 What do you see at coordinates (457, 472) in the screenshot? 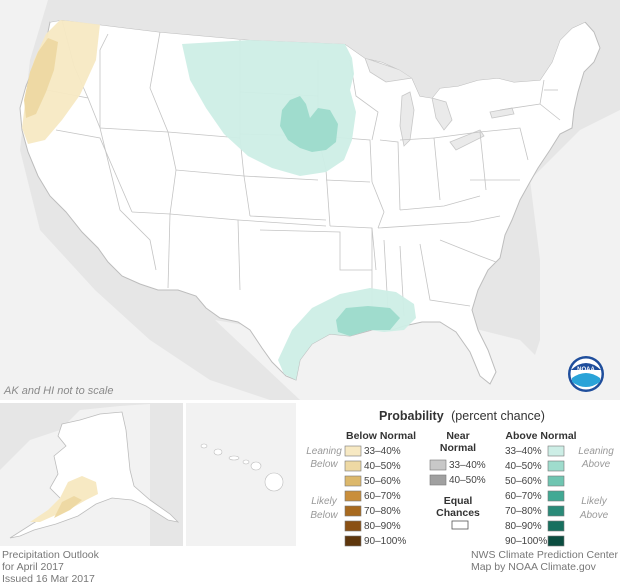
I see `near-swatch-list: 33–40% 40–50%` at bounding box center [457, 472].